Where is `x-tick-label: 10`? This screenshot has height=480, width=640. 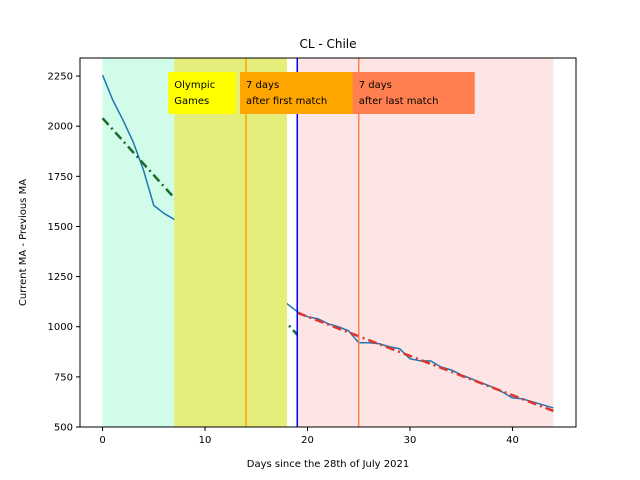
x-tick-label: 10 is located at coordinates (205, 440).